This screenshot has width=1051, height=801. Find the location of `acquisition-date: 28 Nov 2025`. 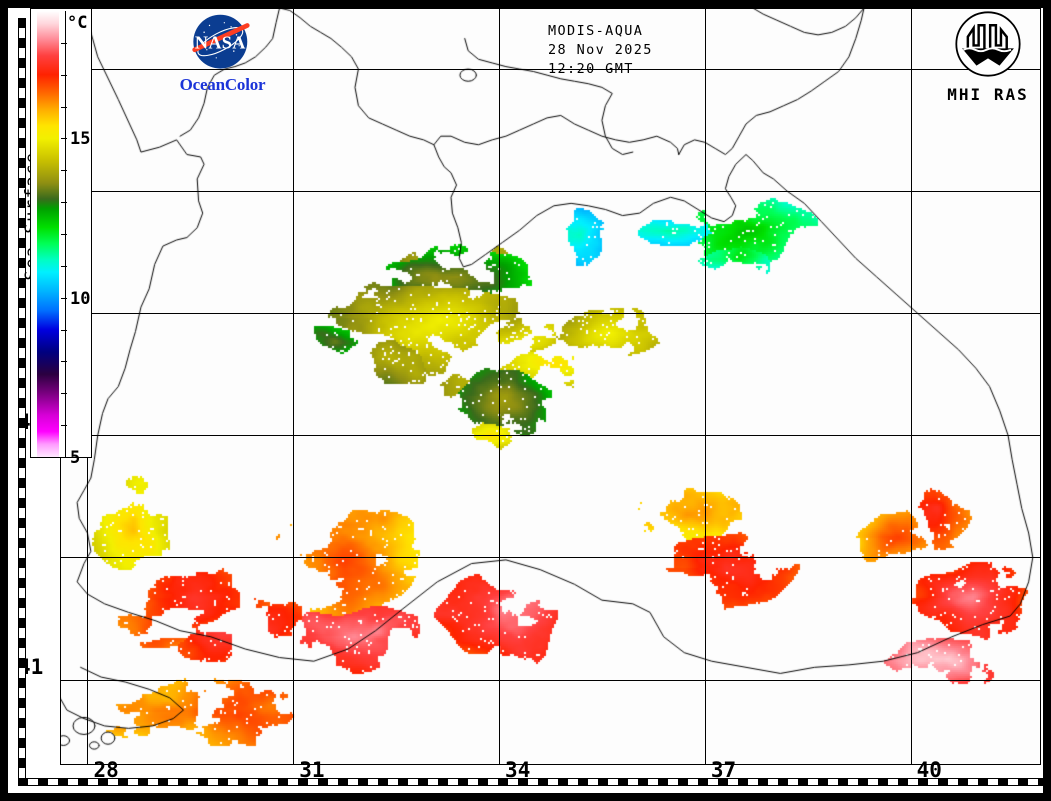

acquisition-date: 28 Nov 2025 is located at coordinates (600, 50).